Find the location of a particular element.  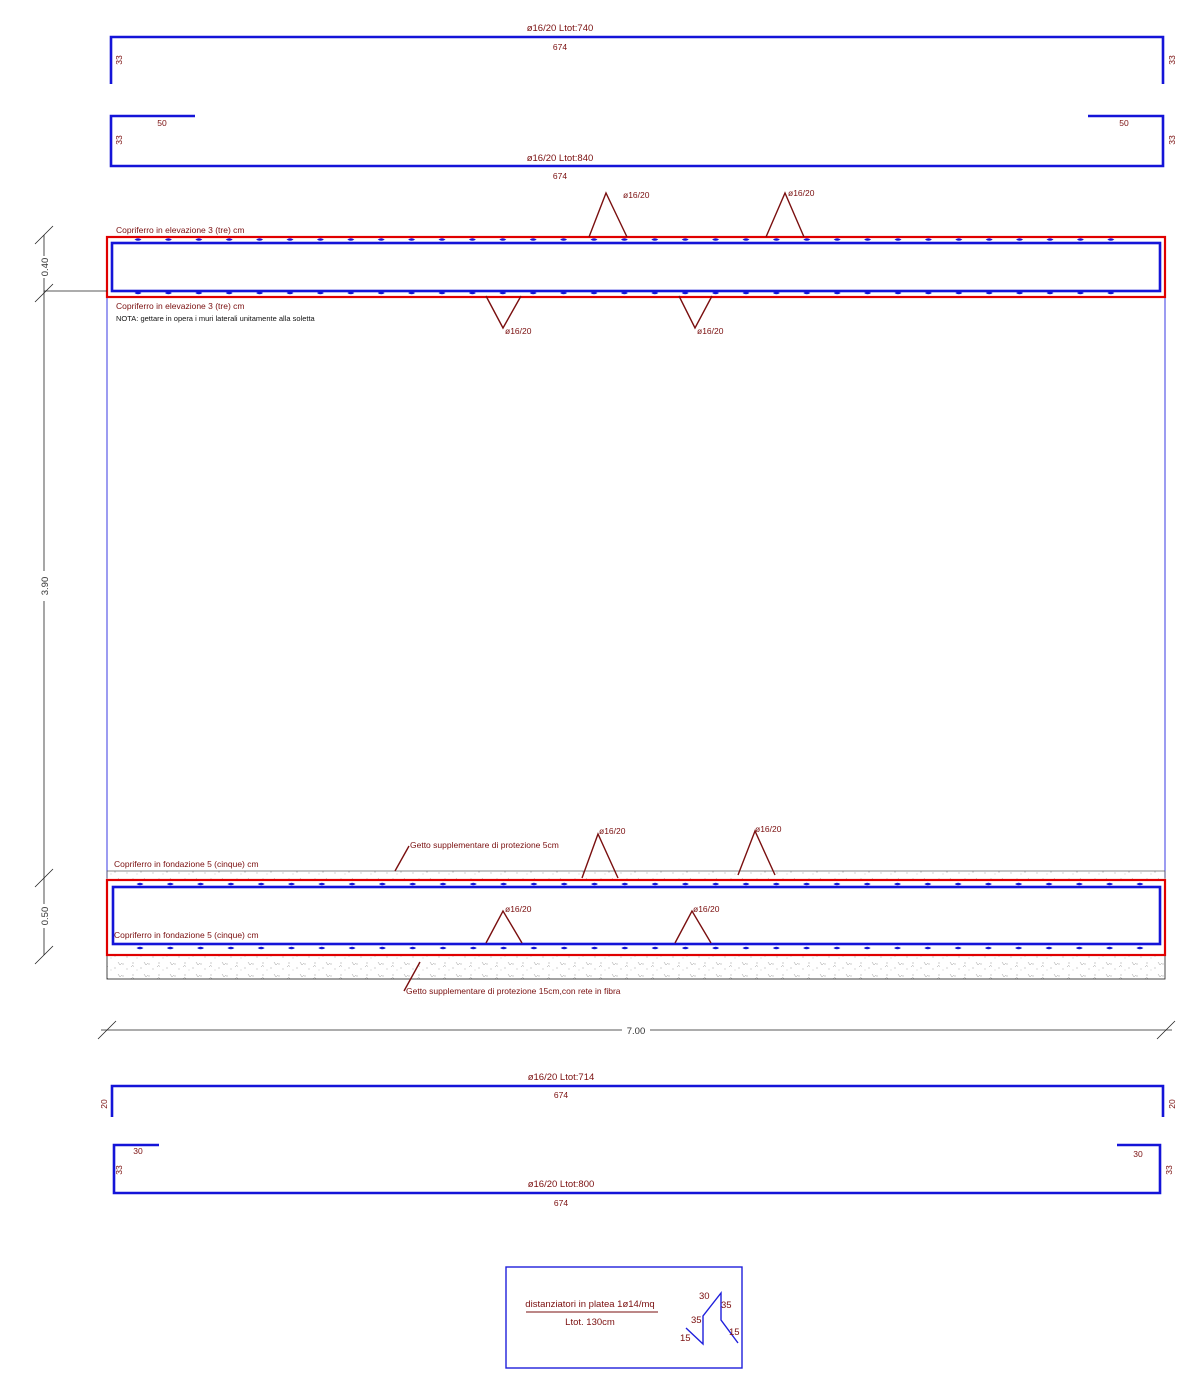

bottom-bar-2-length: 674 is located at coordinates (561, 1203).